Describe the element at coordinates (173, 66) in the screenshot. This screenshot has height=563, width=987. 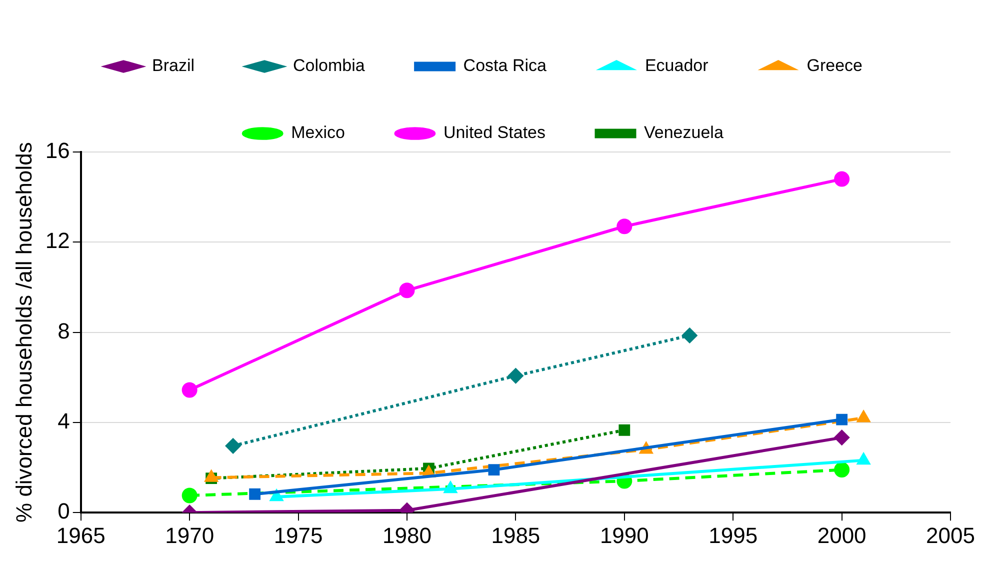
I see `legend-label: Brazil` at that location.